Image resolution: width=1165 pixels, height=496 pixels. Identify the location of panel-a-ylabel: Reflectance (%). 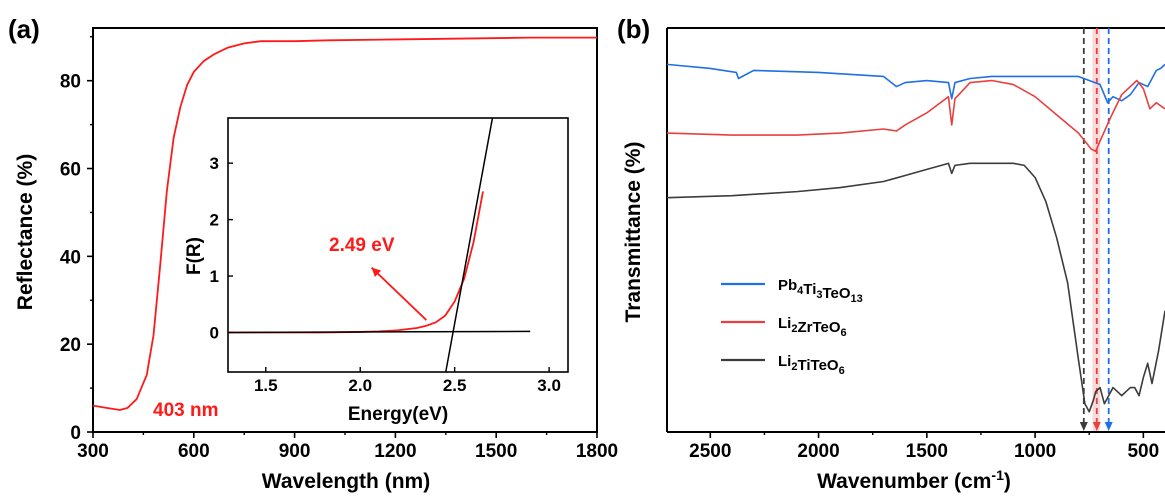
(25, 232).